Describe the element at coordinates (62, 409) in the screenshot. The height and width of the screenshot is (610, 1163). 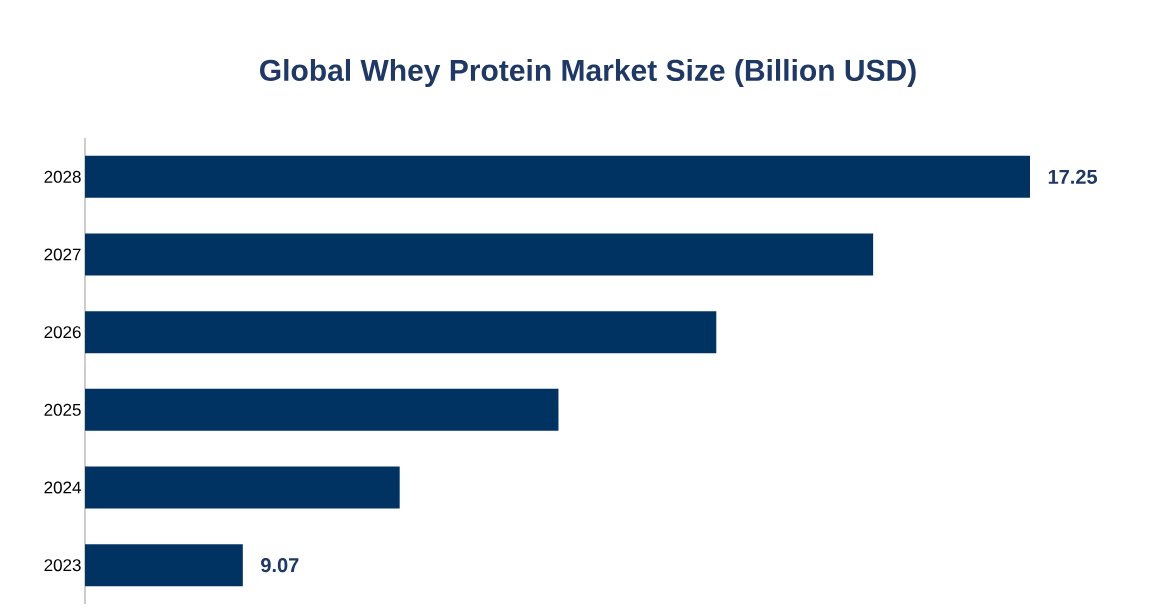
I see `y-tick-label: 2025` at that location.